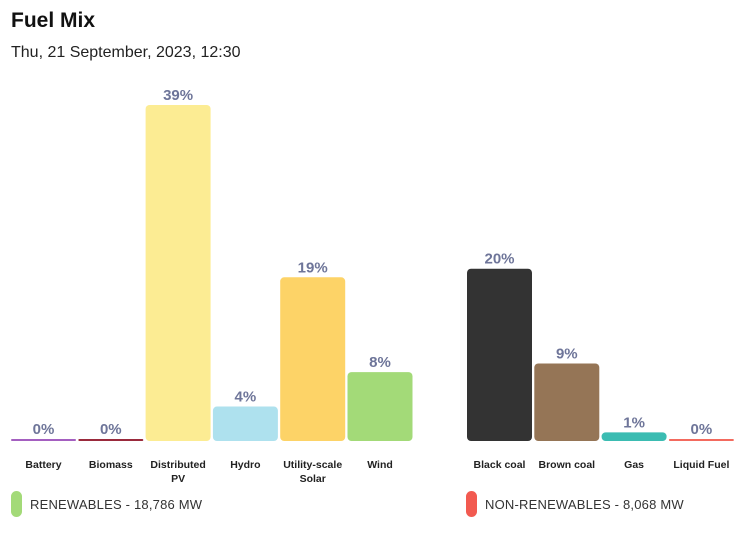 The image size is (744, 547). I want to click on value-label-hydro: 4%, so click(246, 397).